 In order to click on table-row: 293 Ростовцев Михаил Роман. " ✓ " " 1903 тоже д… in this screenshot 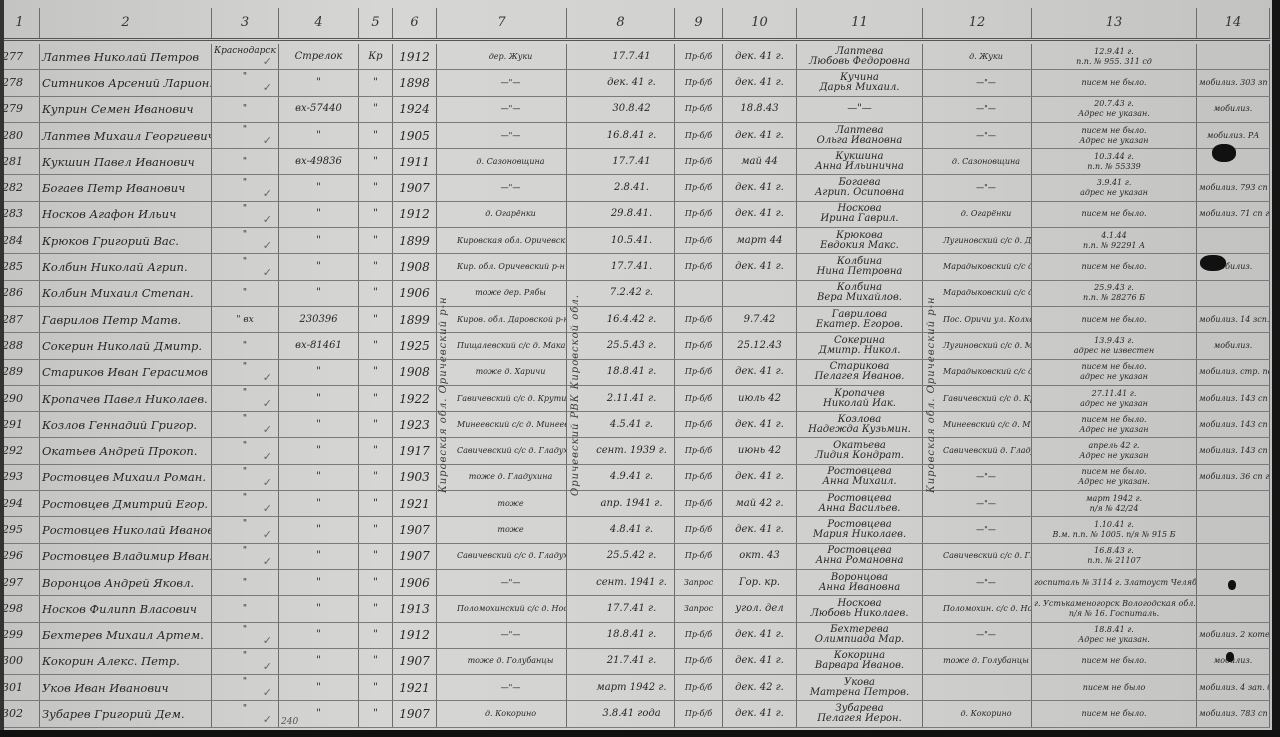, I will do `click(635, 478)`.